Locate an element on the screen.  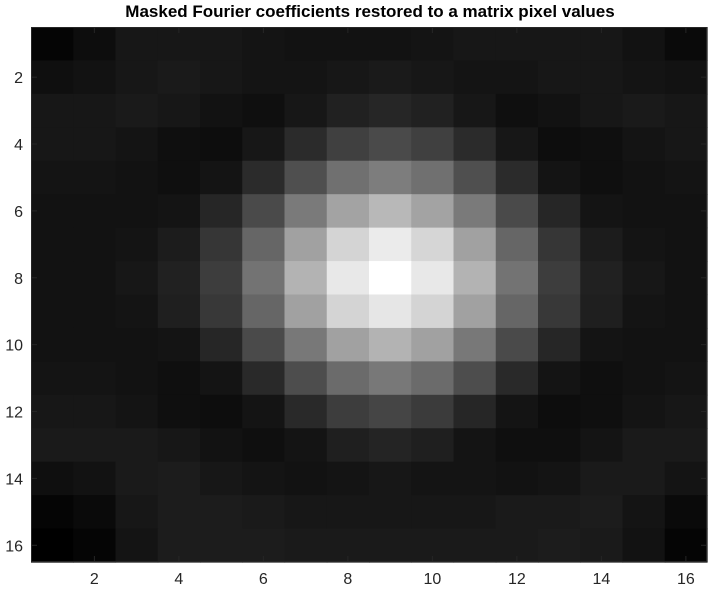
heatmap-cell-r2-c10 is located at coordinates (433, 77).